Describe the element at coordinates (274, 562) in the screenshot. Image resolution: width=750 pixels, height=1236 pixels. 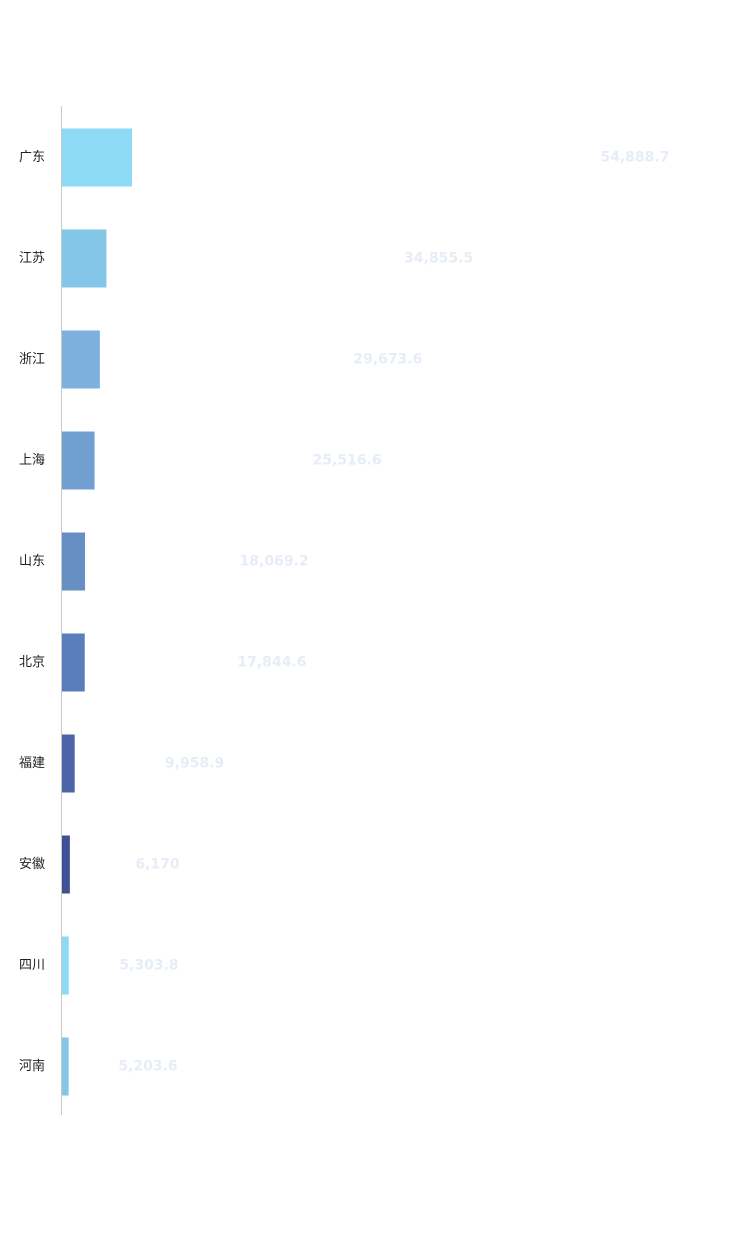
I see `value-label: 18,069.2` at that location.